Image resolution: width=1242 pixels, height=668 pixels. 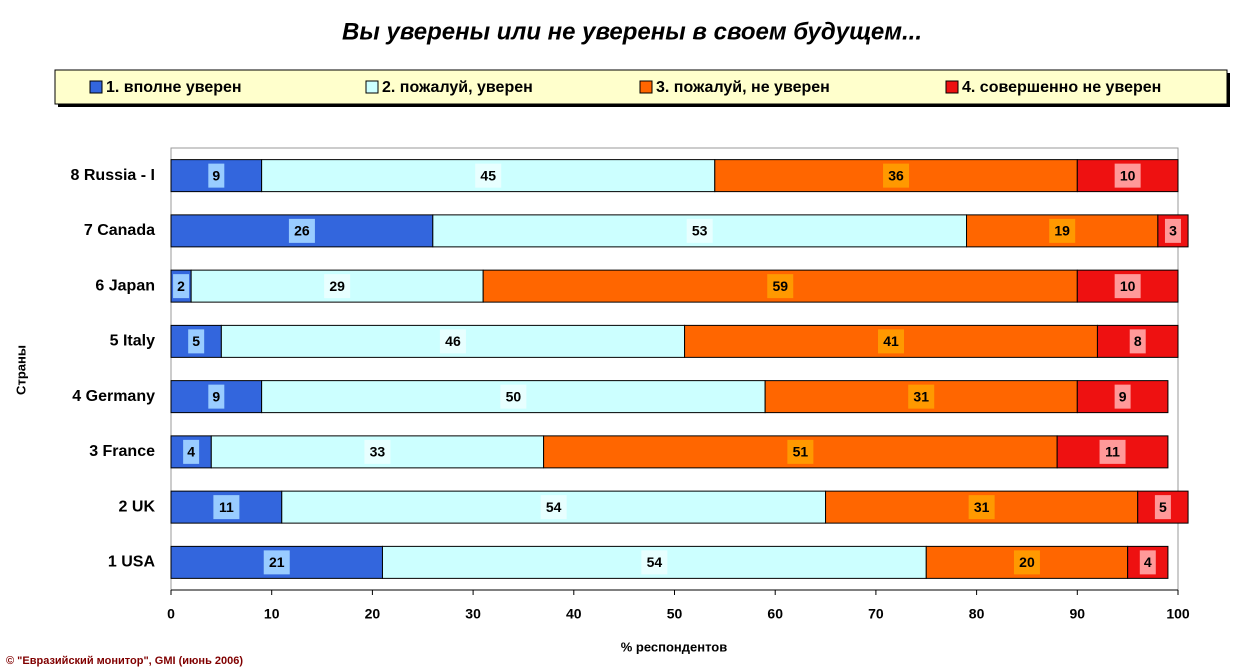 I want to click on y-tick-label: 8 Russia - I, so click(x=113, y=175).